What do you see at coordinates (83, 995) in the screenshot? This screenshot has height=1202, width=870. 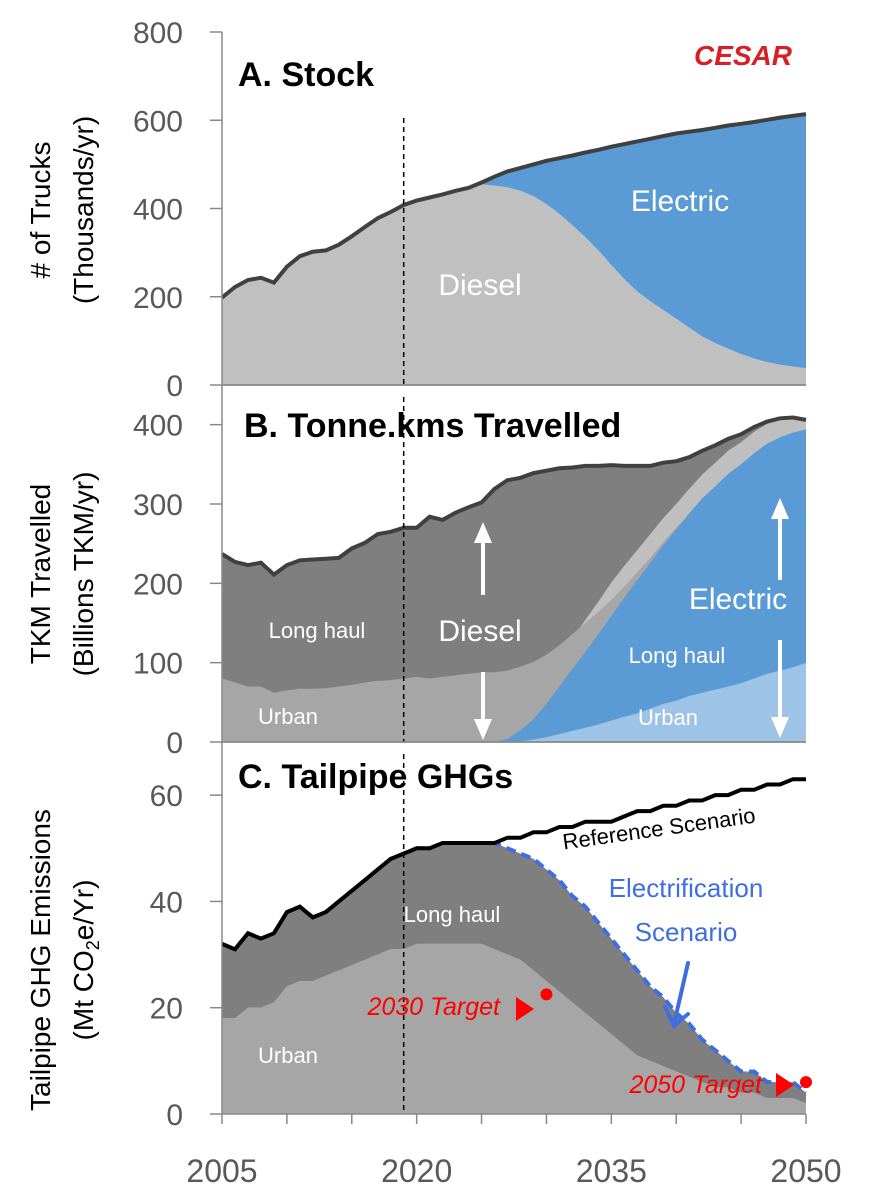 I see `co2e-text-a: (Mt CO` at bounding box center [83, 995].